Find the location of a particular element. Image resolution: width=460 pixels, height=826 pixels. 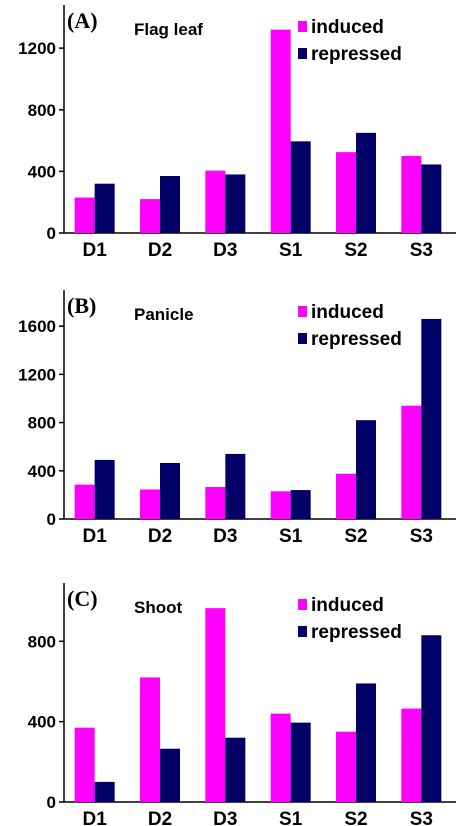

panel-label: (C) is located at coordinates (82, 598).